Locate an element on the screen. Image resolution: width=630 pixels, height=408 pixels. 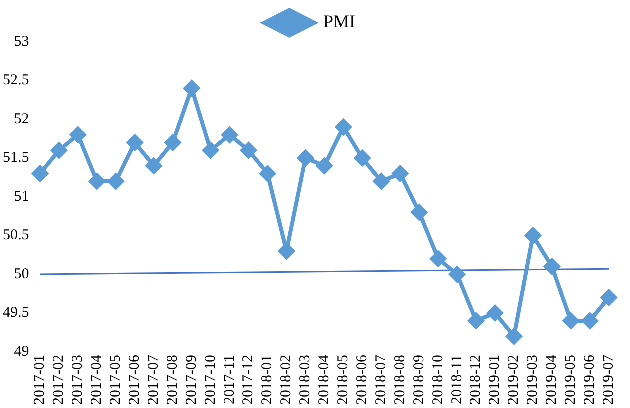
x-tick-label: 2018-12 is located at coordinates (476, 380).